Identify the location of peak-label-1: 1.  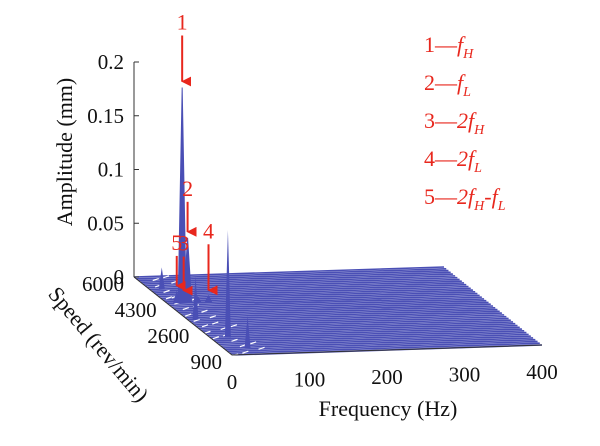
(182, 22).